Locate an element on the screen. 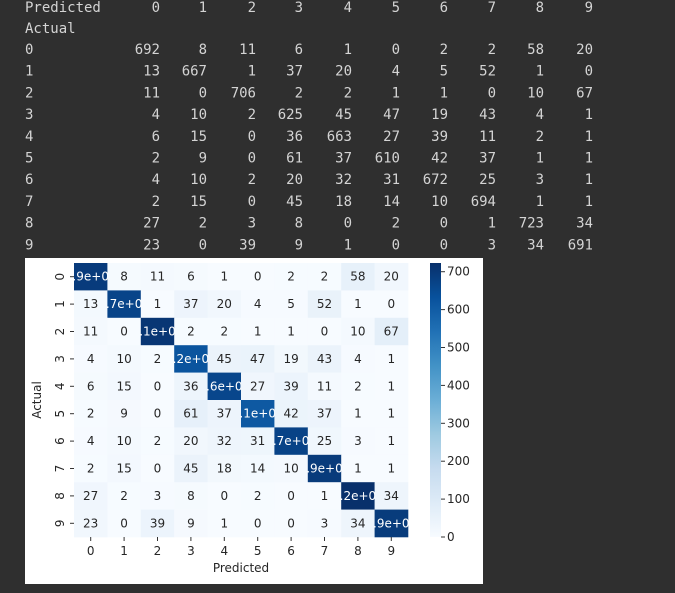 The height and width of the screenshot is (593, 675). table-cell: 42 is located at coordinates (439, 159).